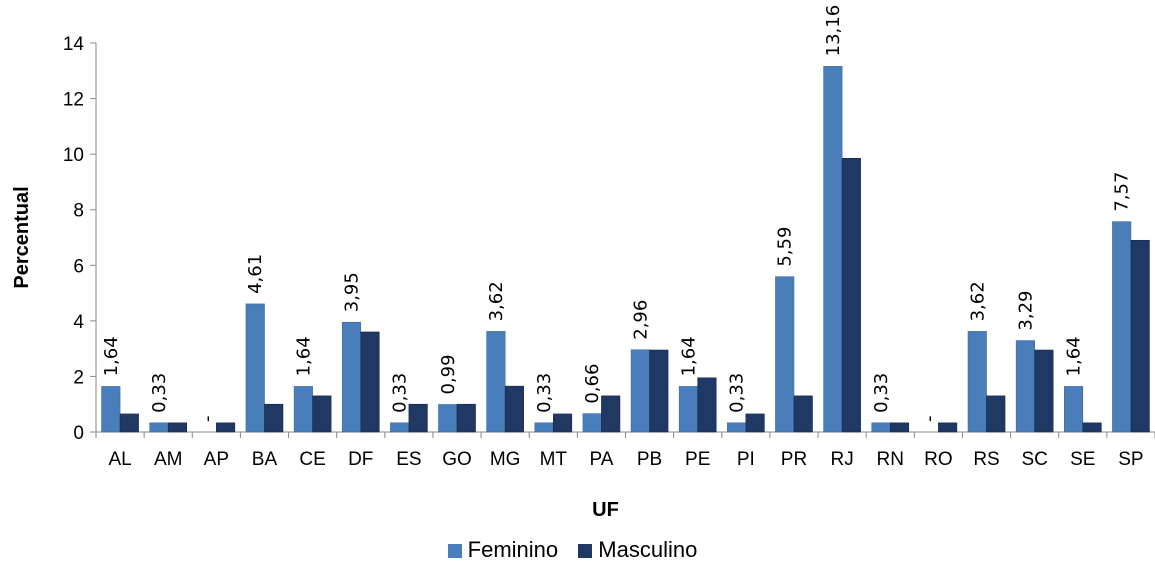 This screenshot has height=566, width=1155. Describe the element at coordinates (785, 247) in the screenshot. I see `data-label-pr: 5,59` at that location.